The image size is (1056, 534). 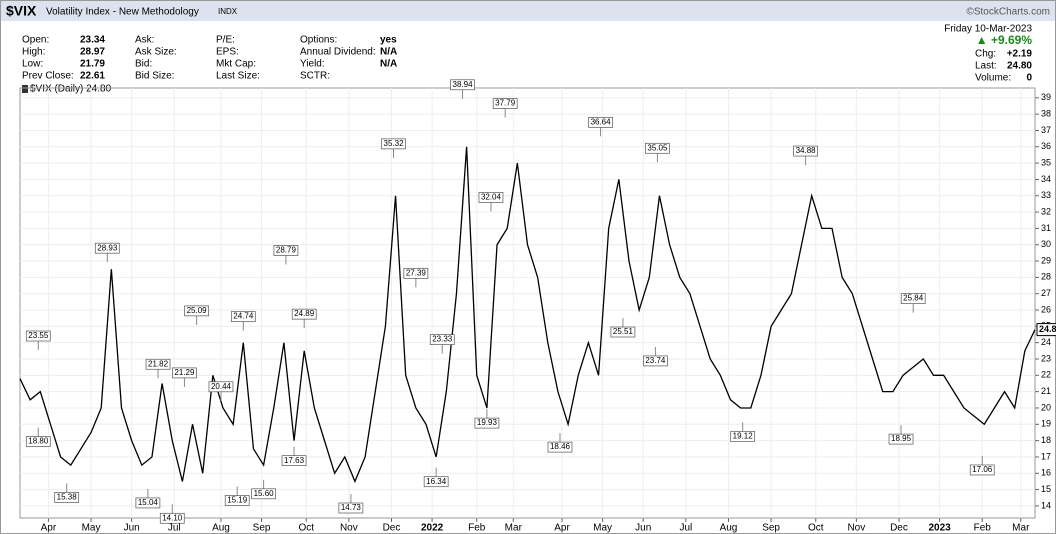 I want to click on annotation-label: 37.79, so click(x=505, y=103).